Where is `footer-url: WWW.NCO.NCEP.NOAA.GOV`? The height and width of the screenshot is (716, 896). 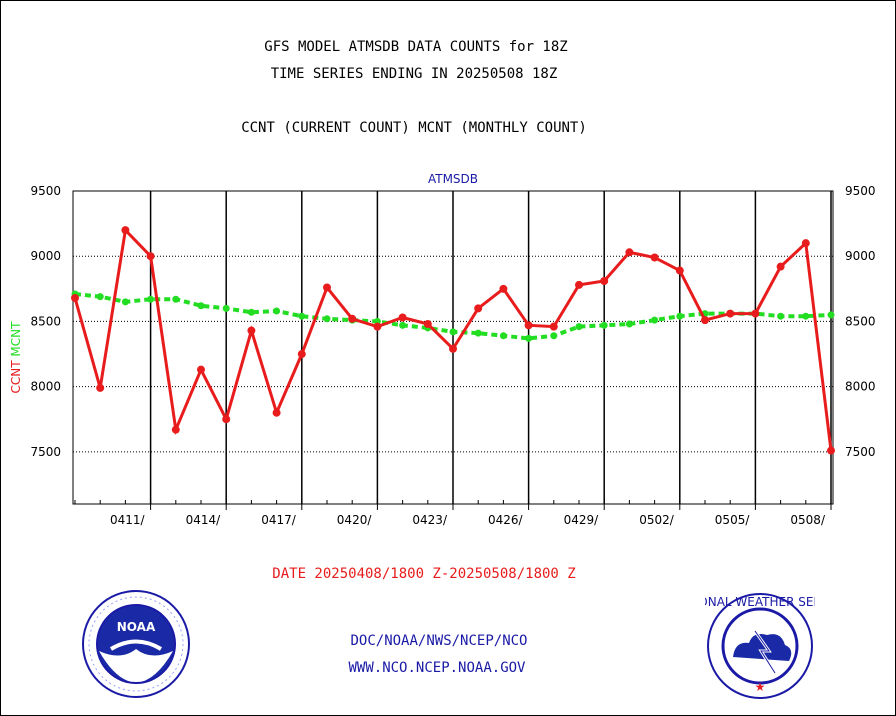 footer-url: WWW.NCO.NCEP.NOAA.GOV is located at coordinates (437, 668).